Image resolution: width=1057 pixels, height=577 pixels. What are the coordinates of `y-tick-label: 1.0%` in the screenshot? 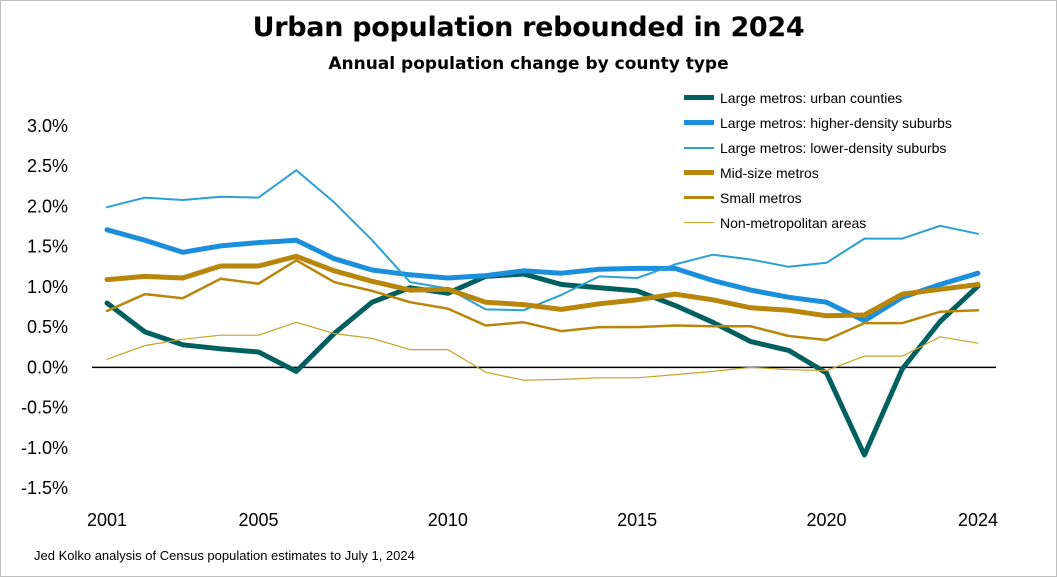 It's located at (47, 287).